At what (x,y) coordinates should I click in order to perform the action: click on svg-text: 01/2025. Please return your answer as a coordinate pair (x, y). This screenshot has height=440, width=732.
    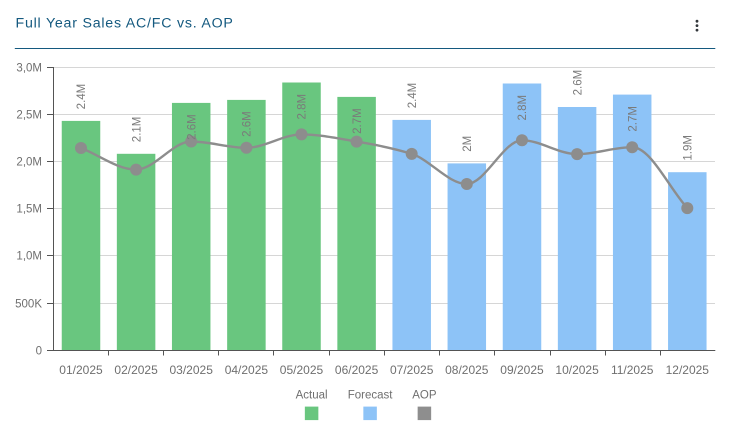
    Looking at the image, I should click on (81, 370).